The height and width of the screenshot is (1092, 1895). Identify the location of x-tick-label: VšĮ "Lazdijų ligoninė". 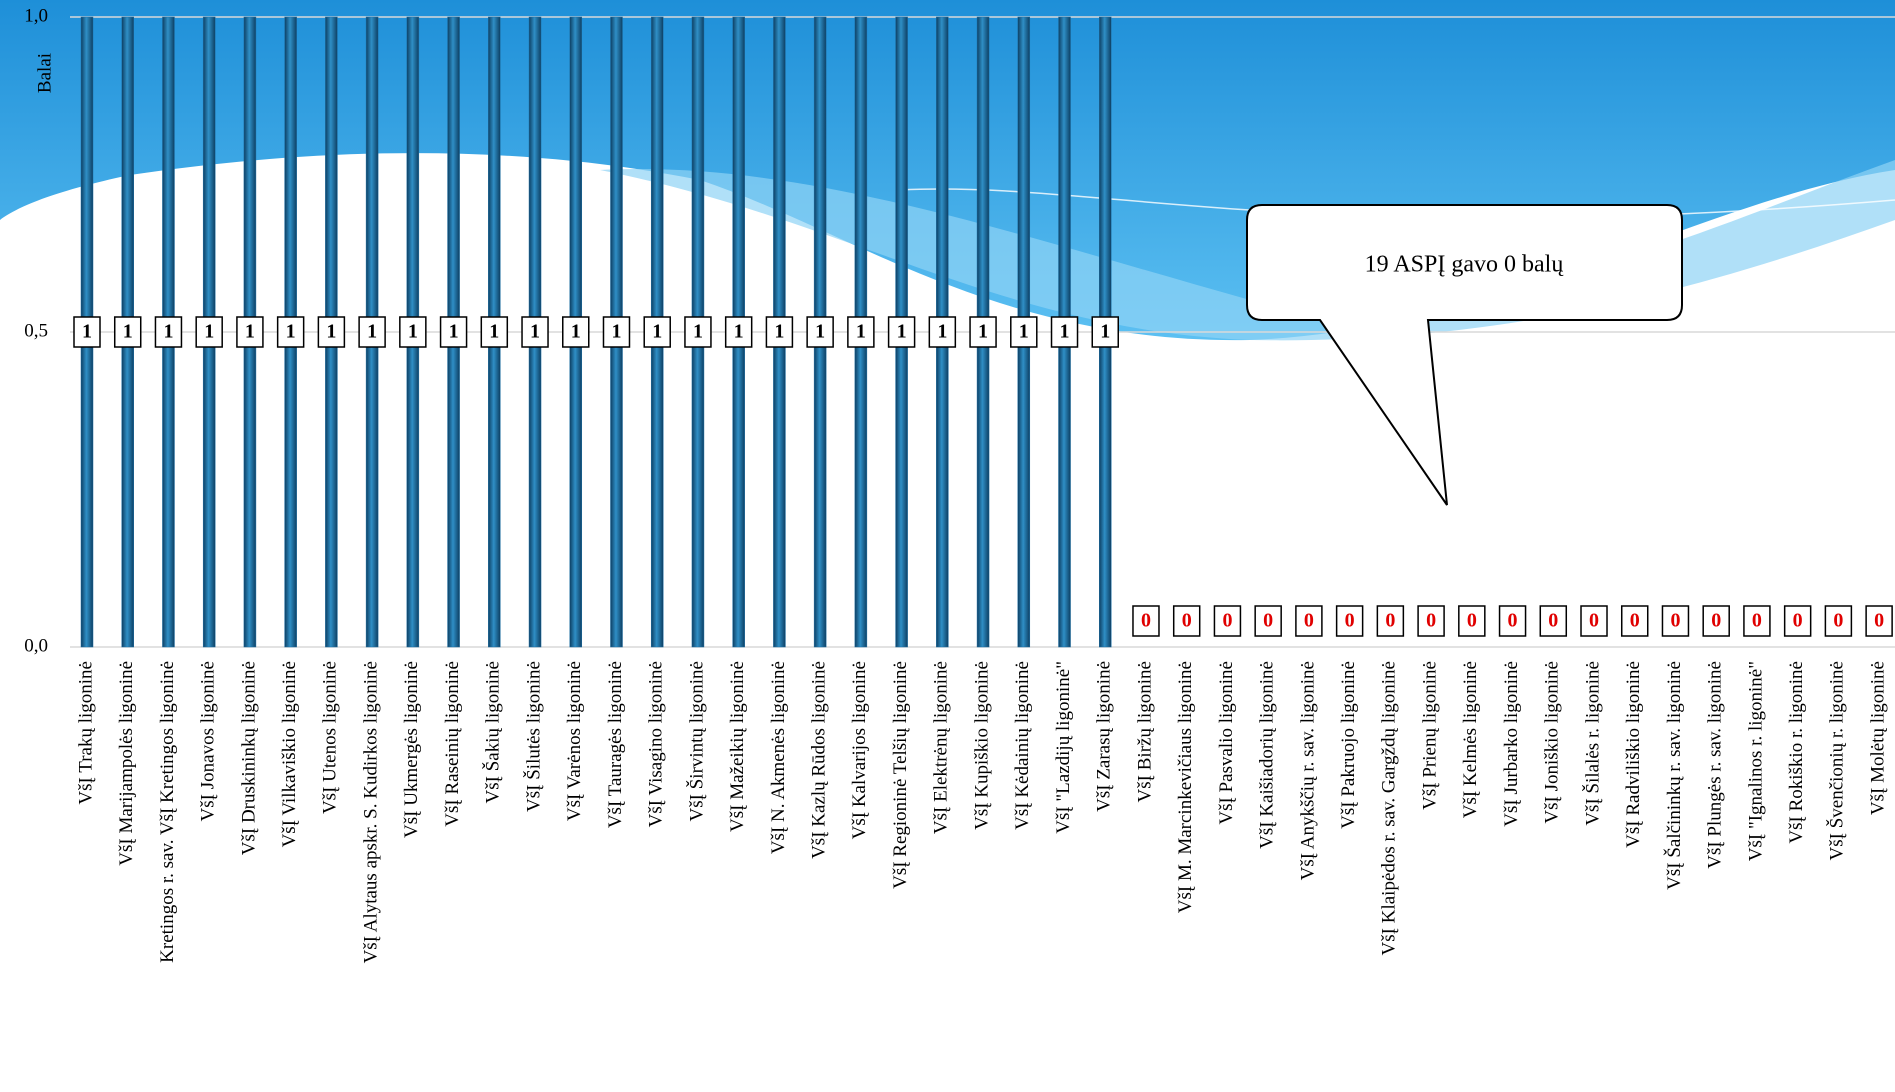
(1063, 747).